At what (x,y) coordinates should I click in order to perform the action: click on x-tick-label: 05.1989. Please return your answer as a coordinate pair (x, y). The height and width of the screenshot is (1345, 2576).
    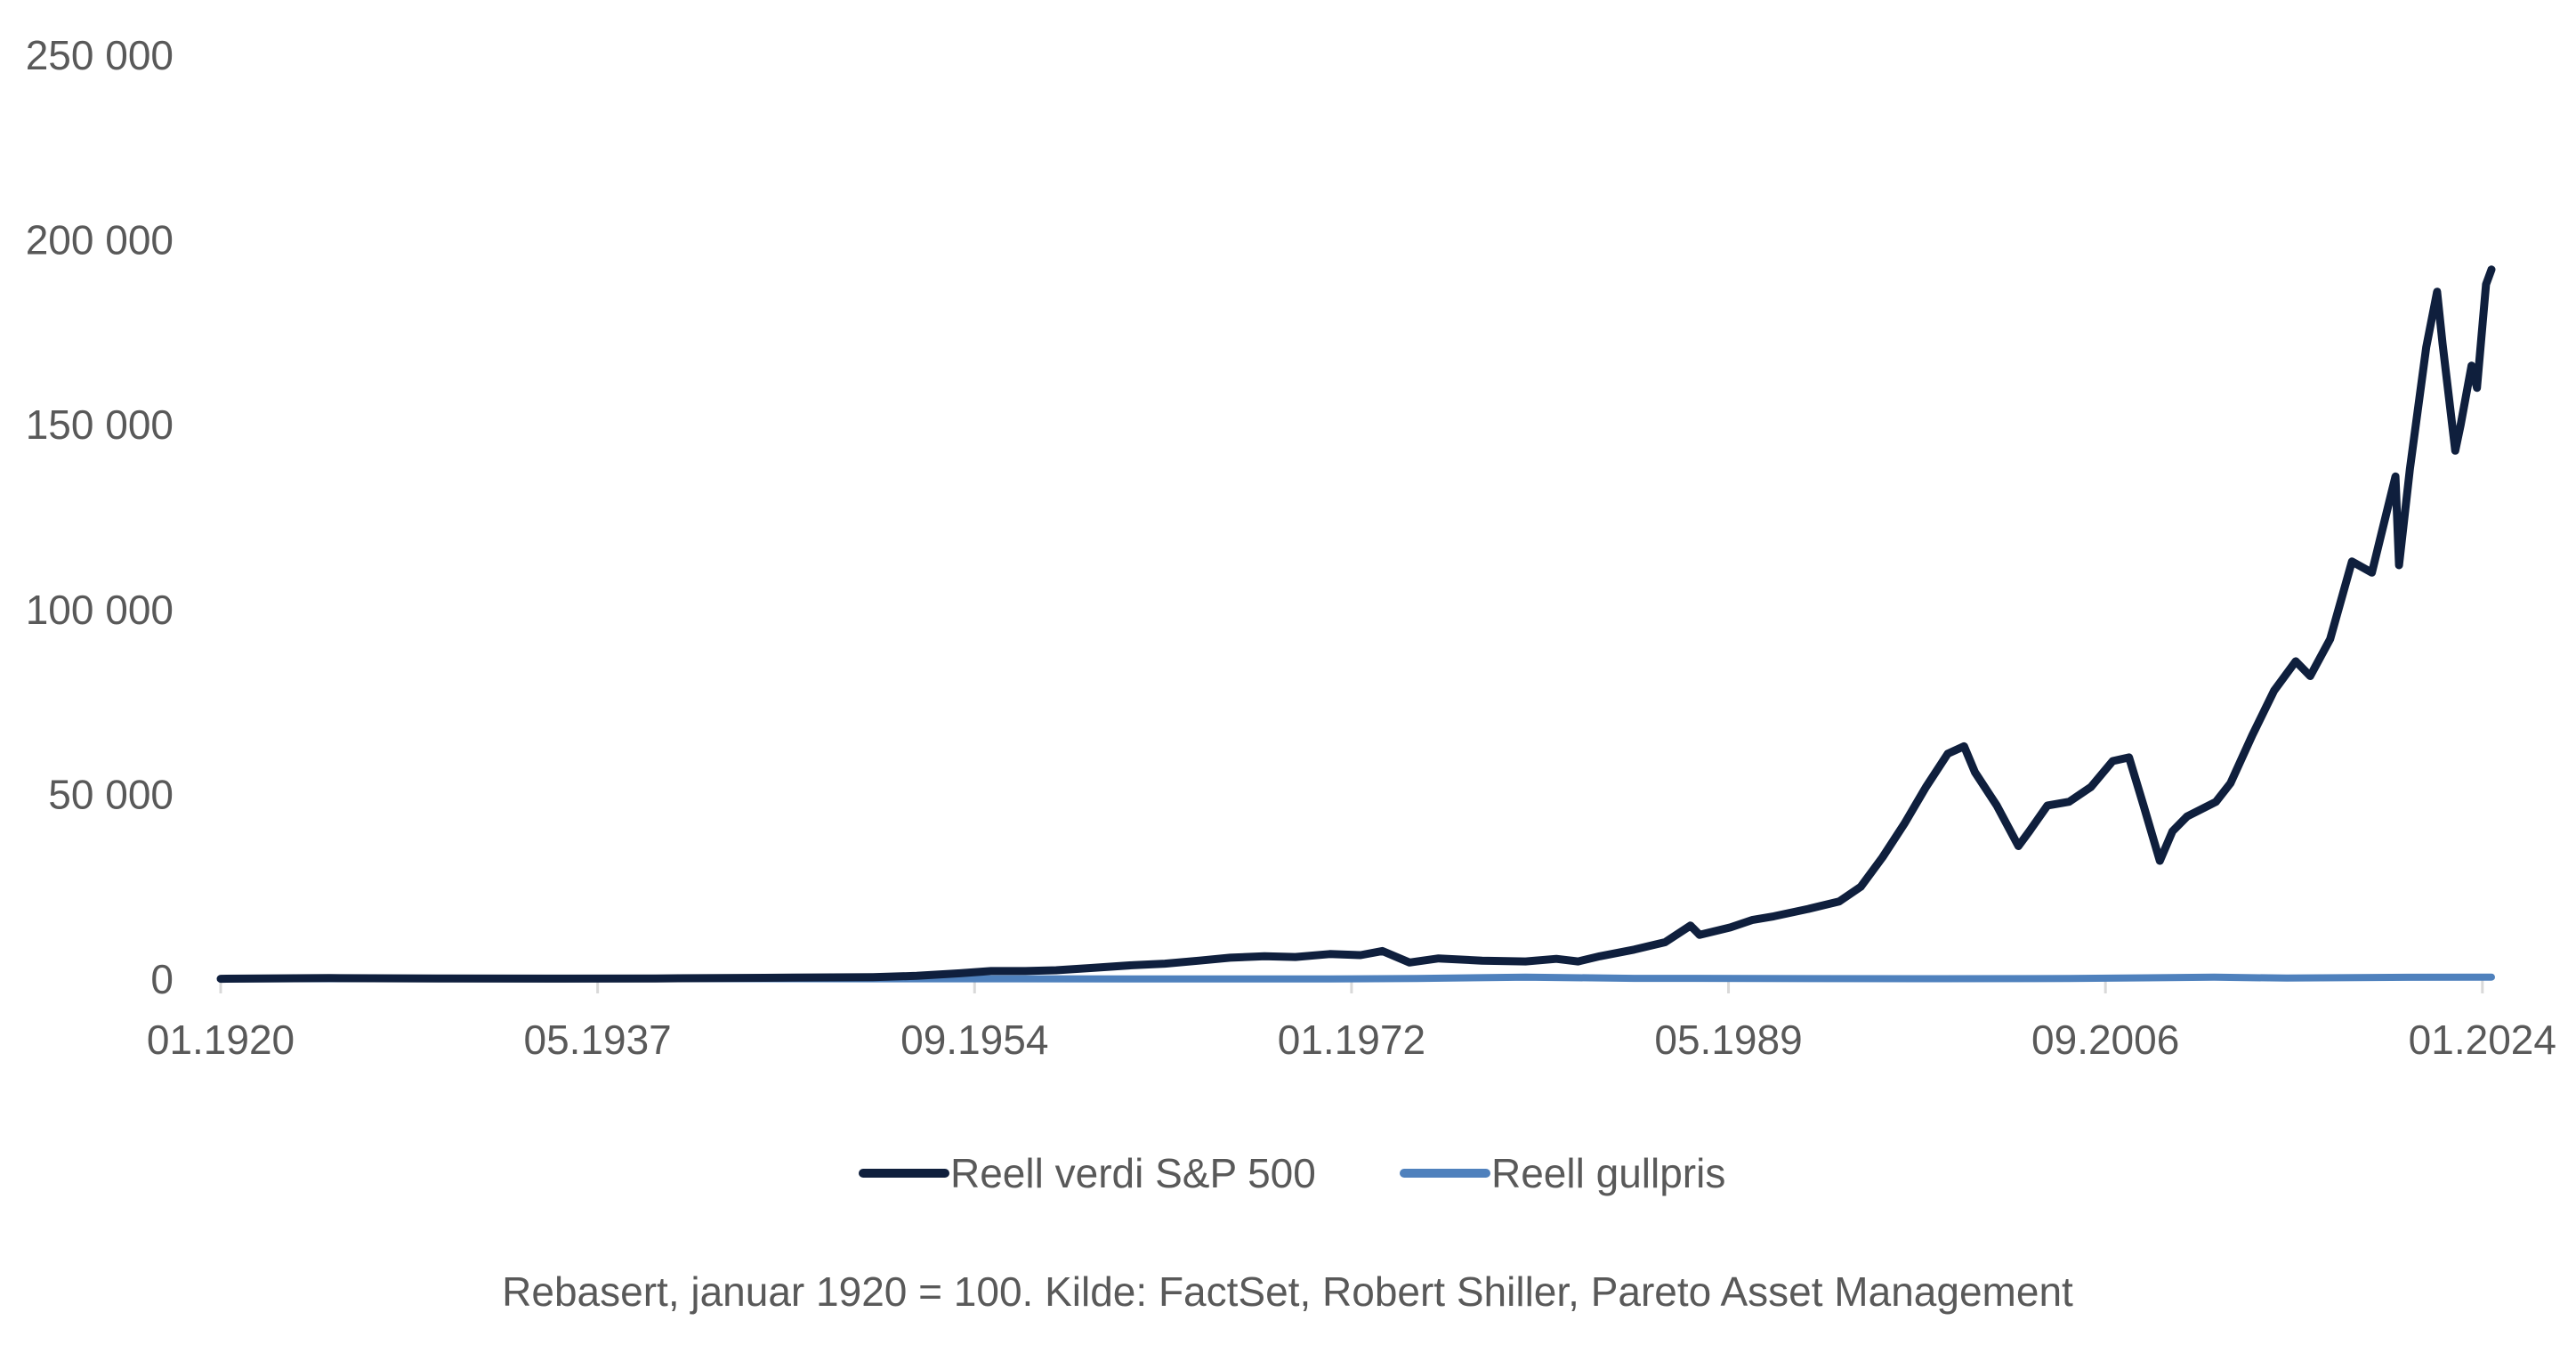
    Looking at the image, I should click on (1728, 1040).